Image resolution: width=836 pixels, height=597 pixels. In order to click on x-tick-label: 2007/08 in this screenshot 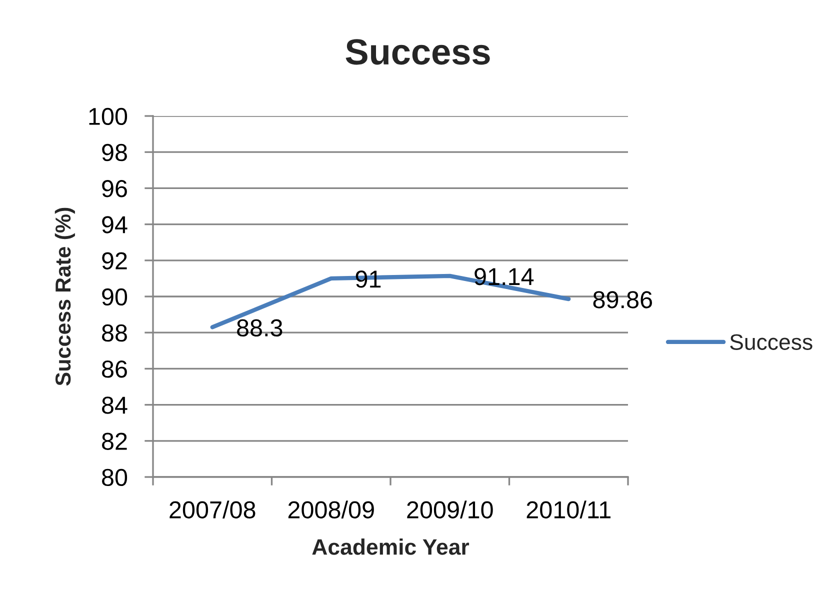, I will do `click(213, 509)`.